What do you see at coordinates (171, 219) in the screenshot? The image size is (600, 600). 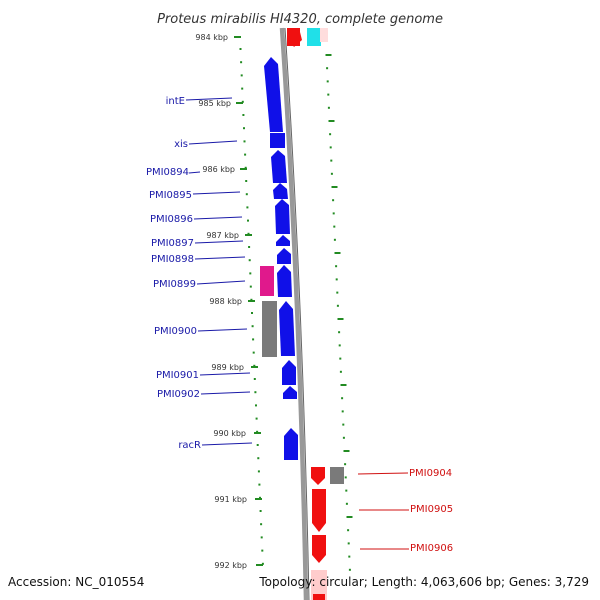 I see `gene-label-PMI0896: PMI0896` at bounding box center [171, 219].